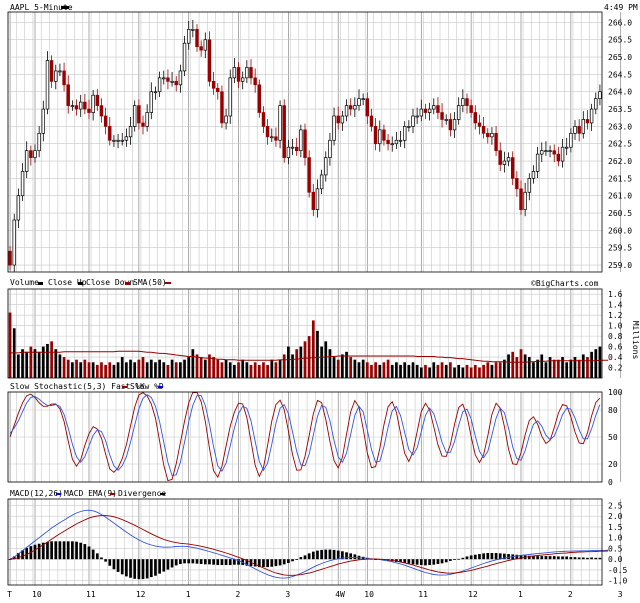 The image size is (640, 603). Describe the element at coordinates (615, 357) in the screenshot. I see `volume-y-tick: 0.4` at that location.